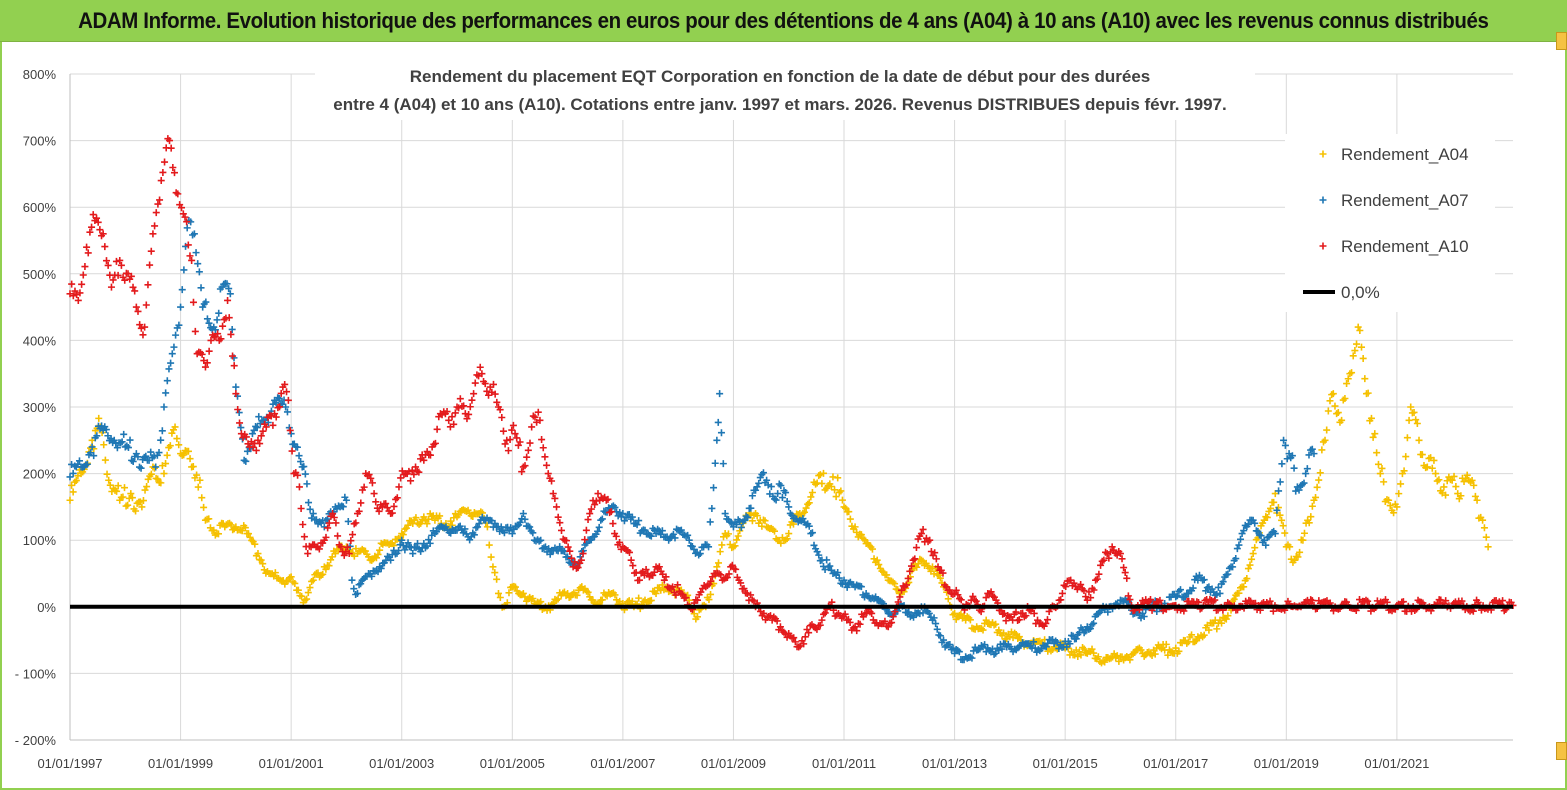  I want to click on x-tick-label: 01/01/2009, so click(733, 763).